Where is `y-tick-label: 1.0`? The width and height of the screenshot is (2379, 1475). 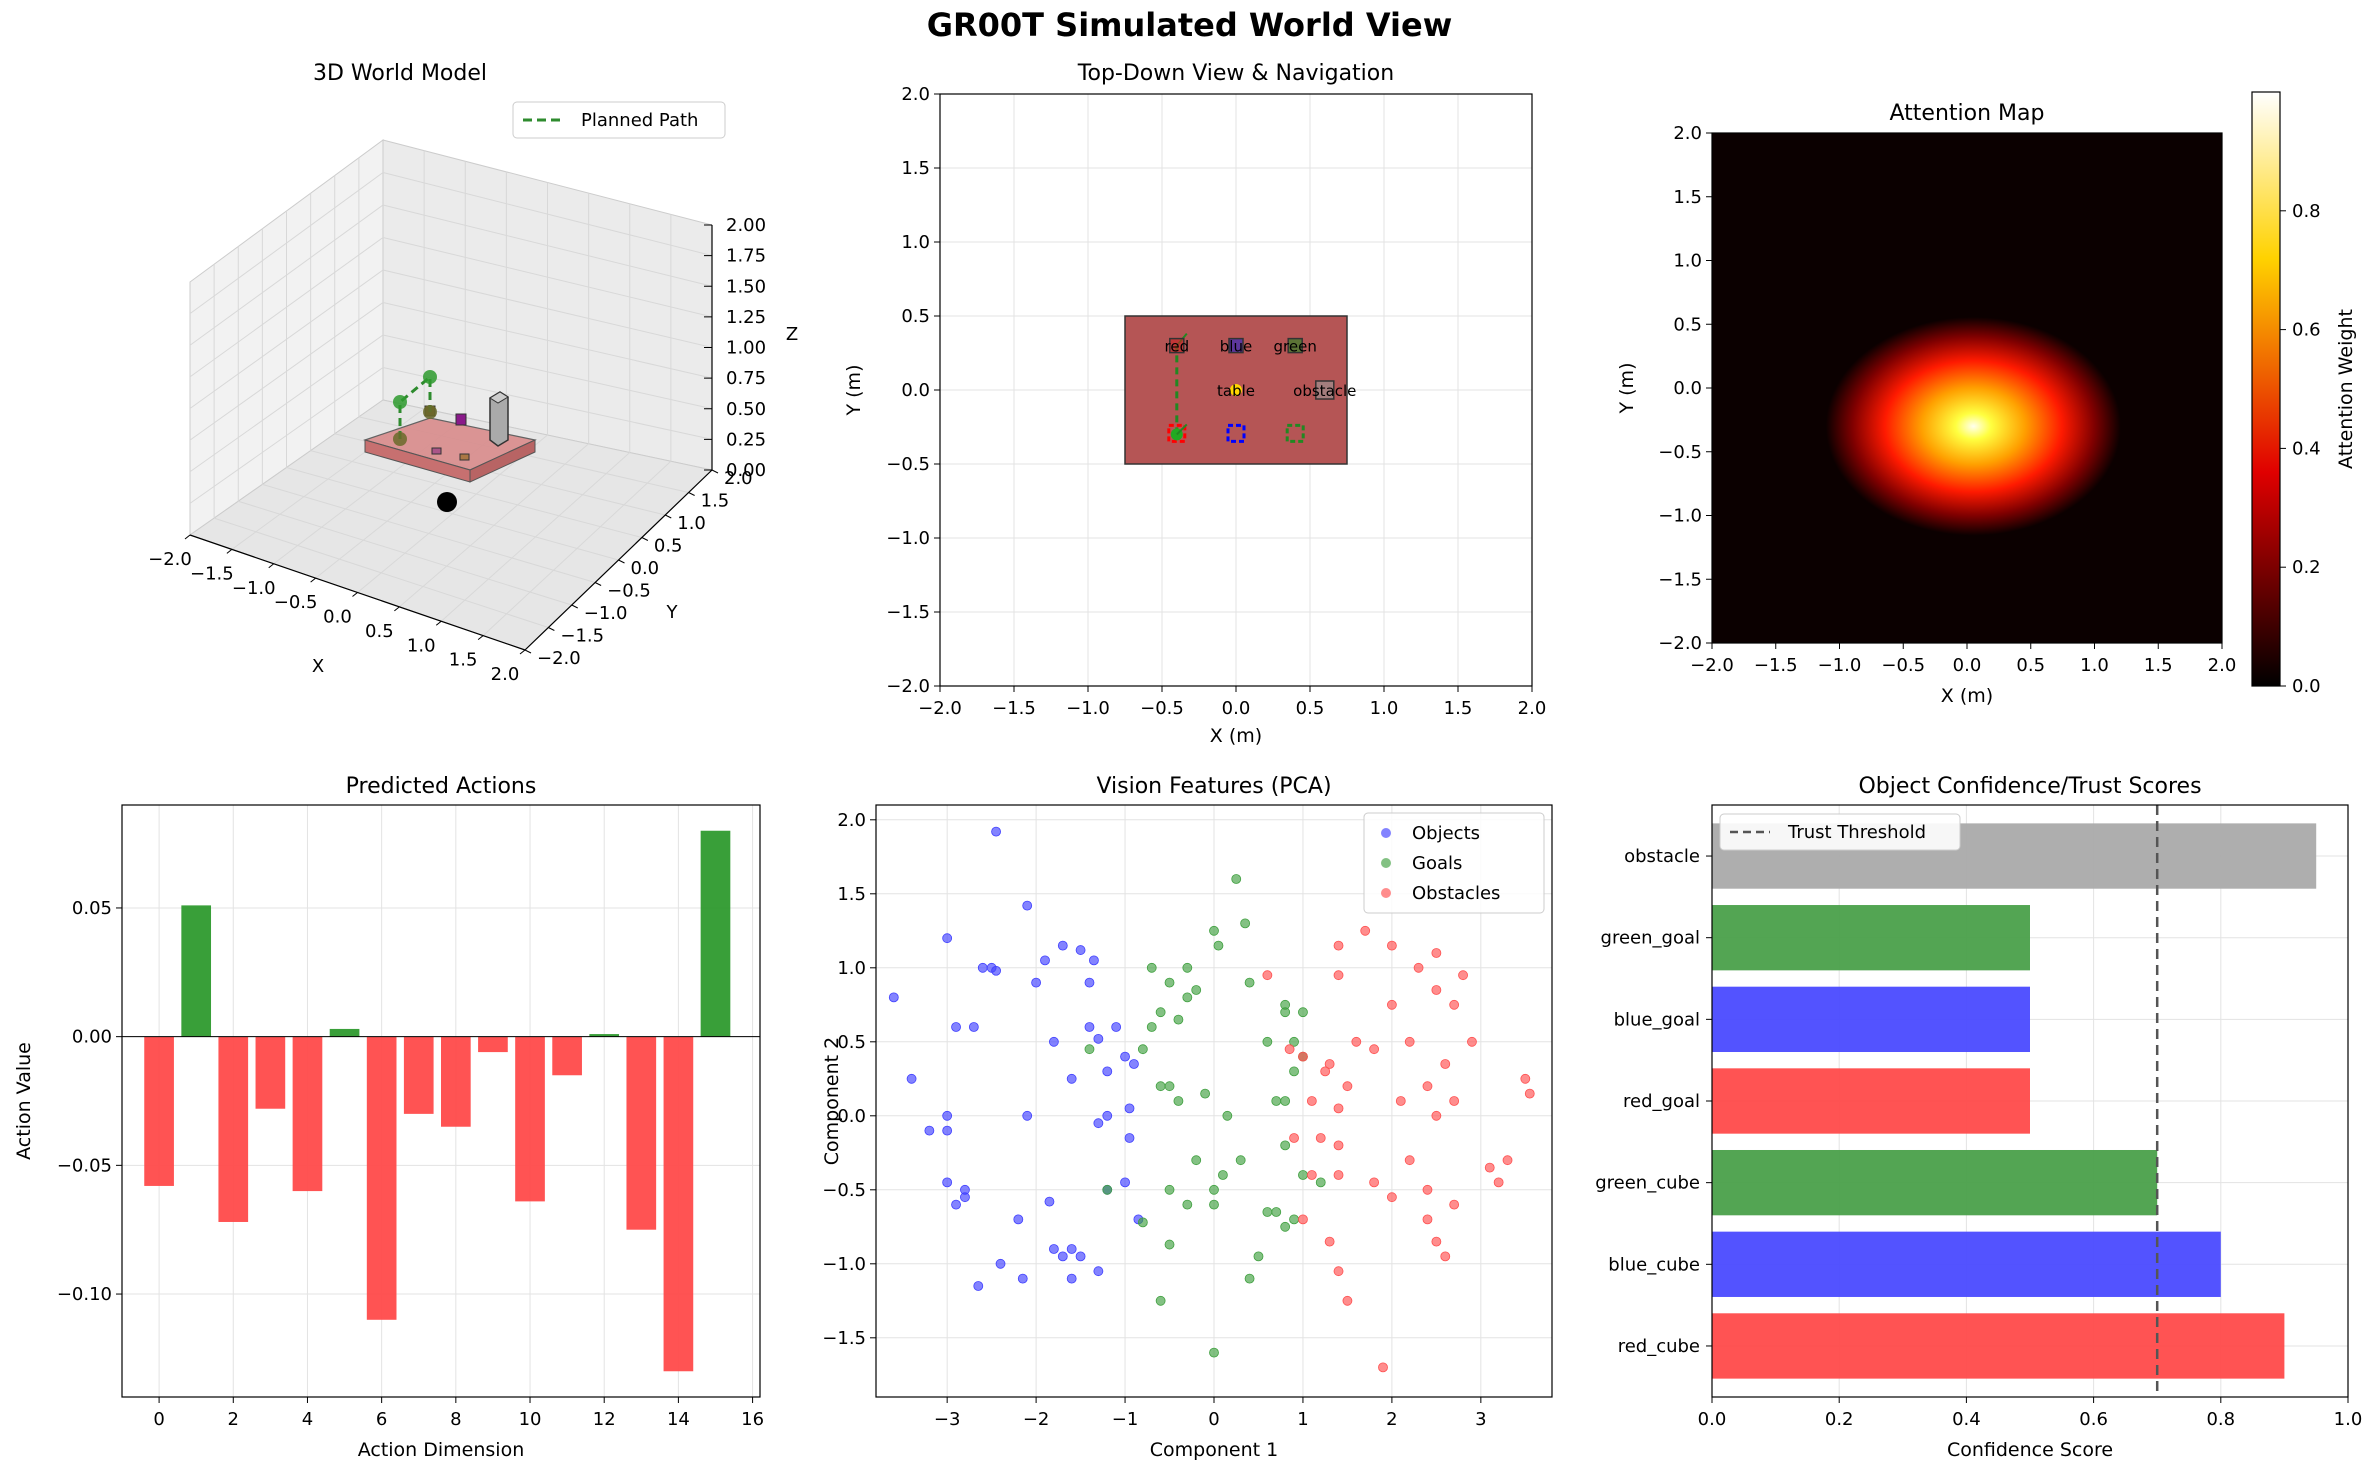 y-tick-label: 1.0 is located at coordinates (915, 242).